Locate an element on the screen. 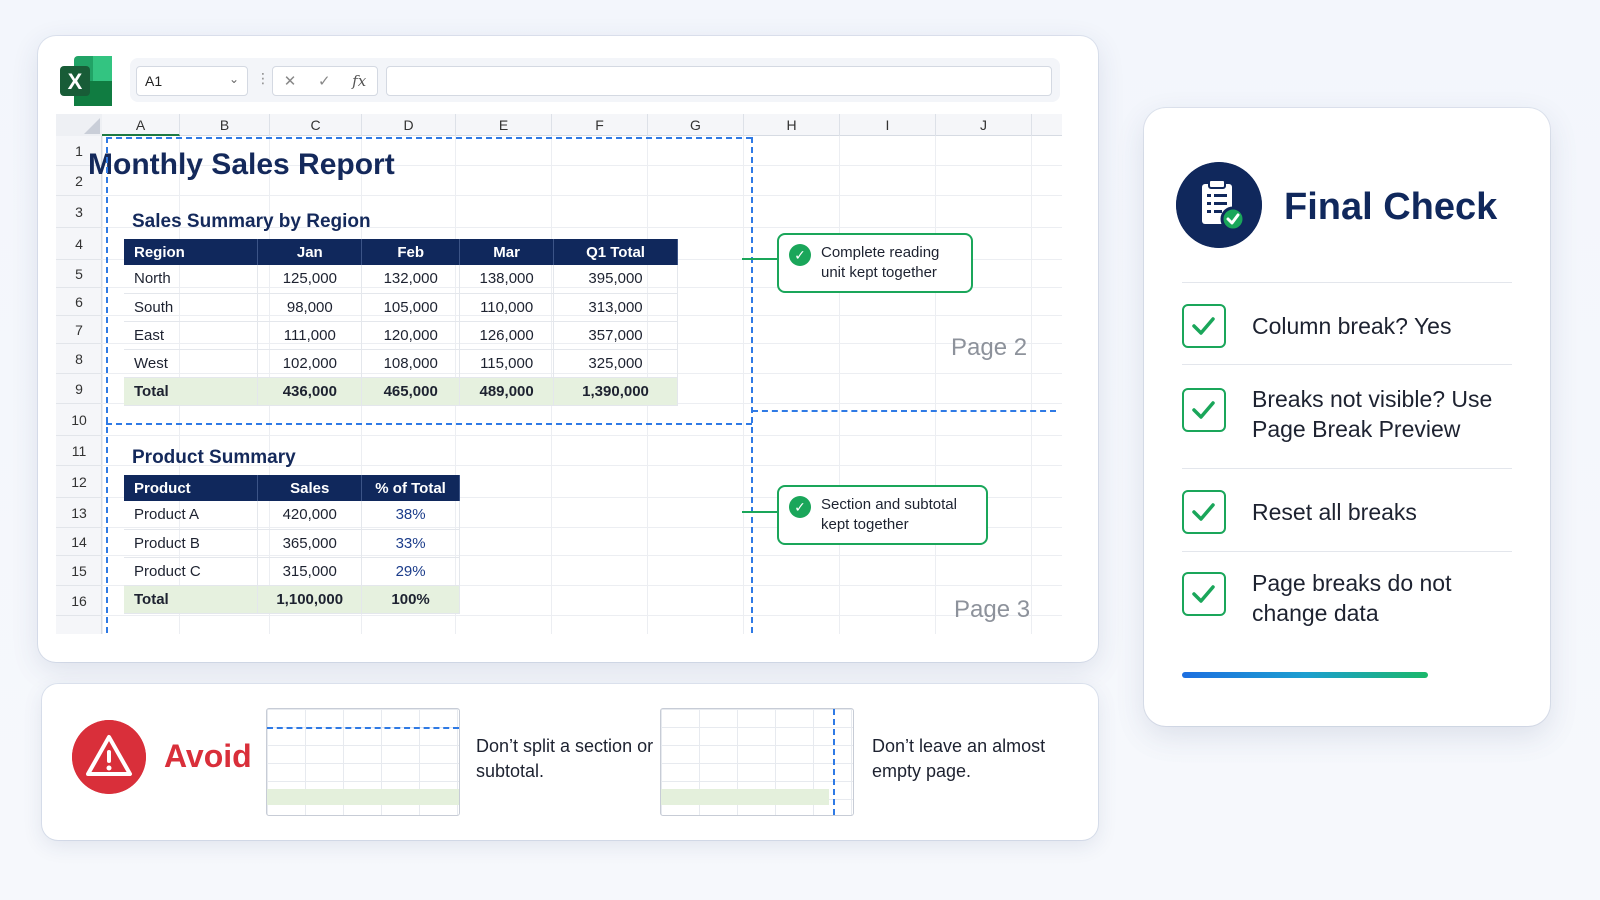  page-break-top is located at coordinates (429, 138).